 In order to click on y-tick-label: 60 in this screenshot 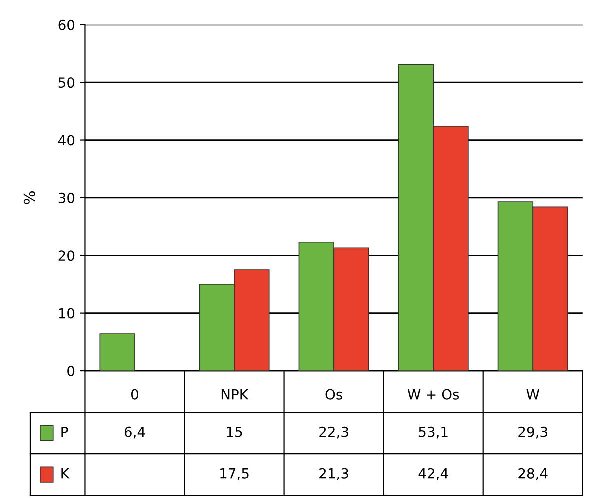, I will do `click(66, 25)`.